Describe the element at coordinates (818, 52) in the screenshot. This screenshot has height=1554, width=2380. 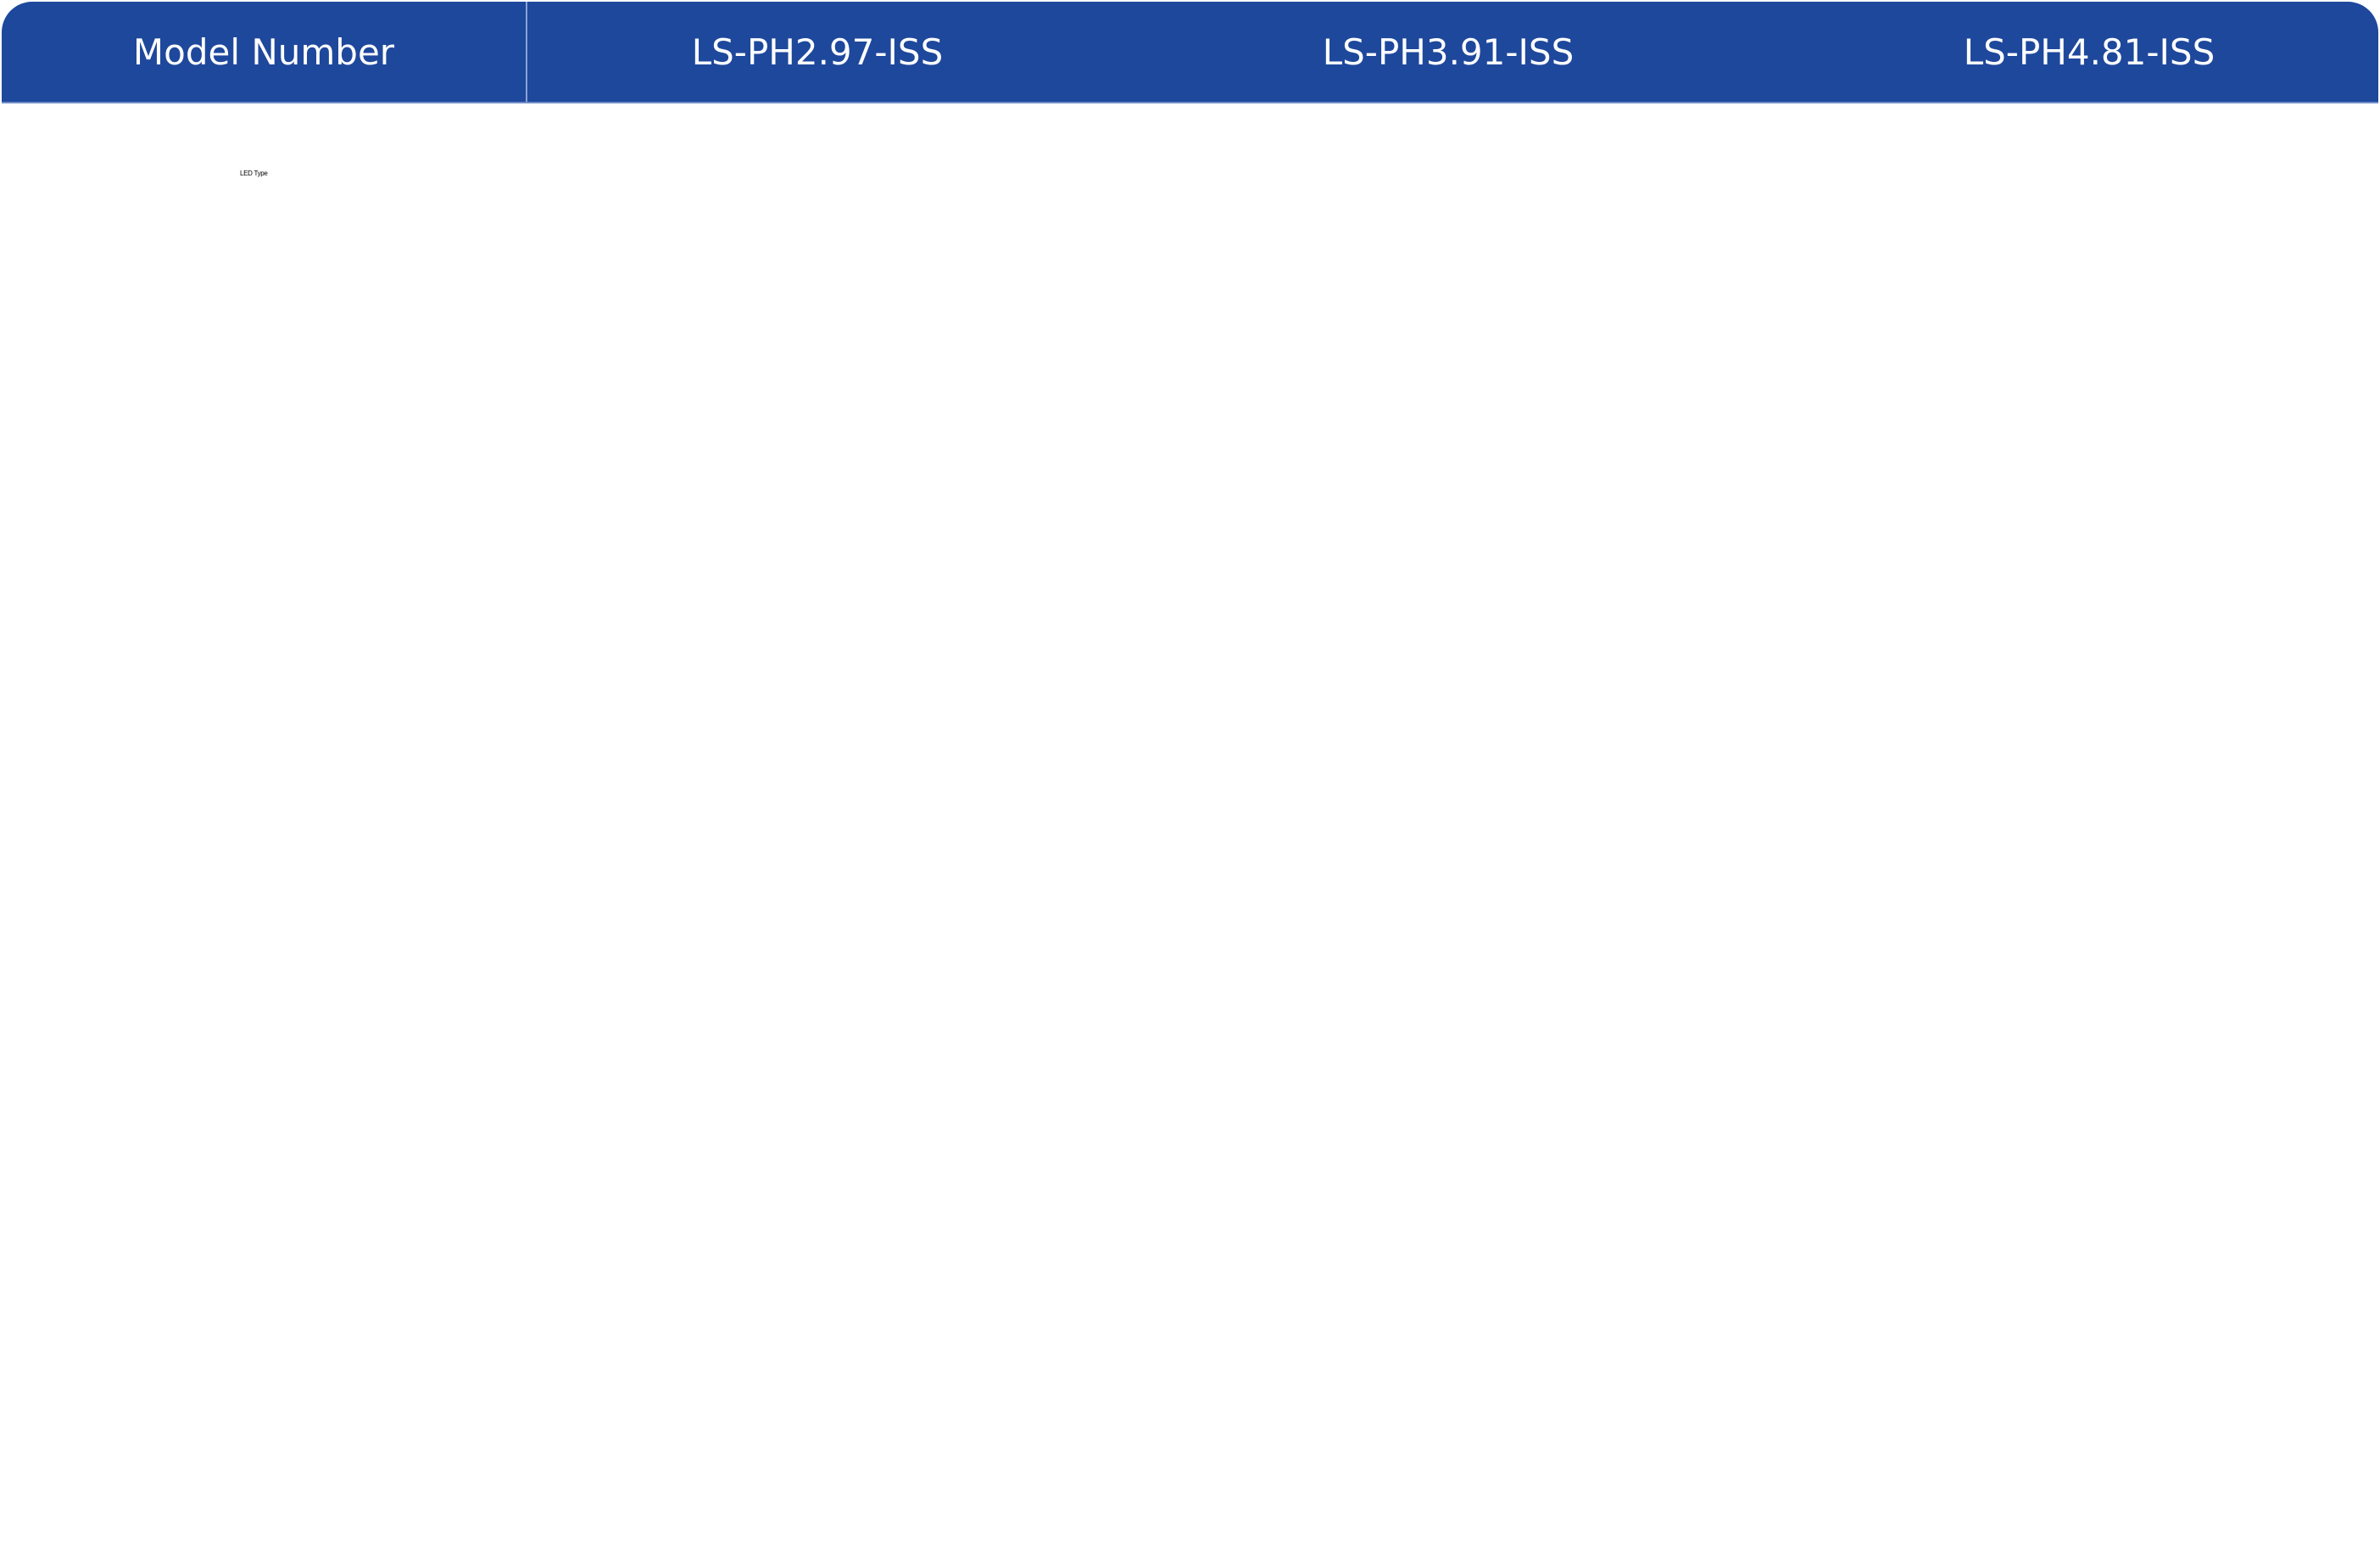
I see `header-model-1: LS-PH2.97-ISS` at that location.